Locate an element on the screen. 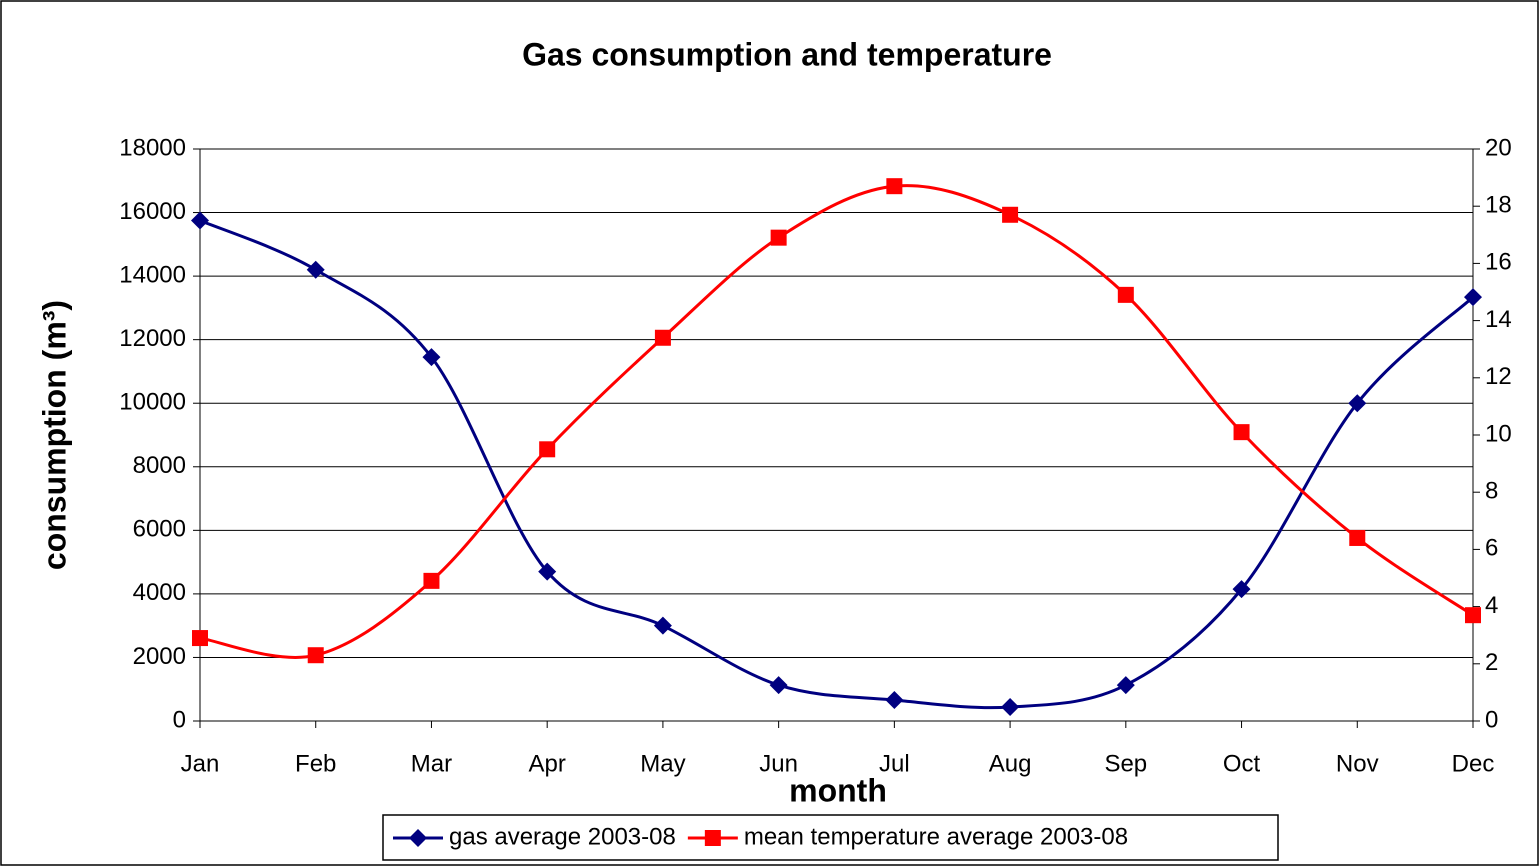 The height and width of the screenshot is (867, 1540). y2-tick-label: 4 is located at coordinates (1491, 605).